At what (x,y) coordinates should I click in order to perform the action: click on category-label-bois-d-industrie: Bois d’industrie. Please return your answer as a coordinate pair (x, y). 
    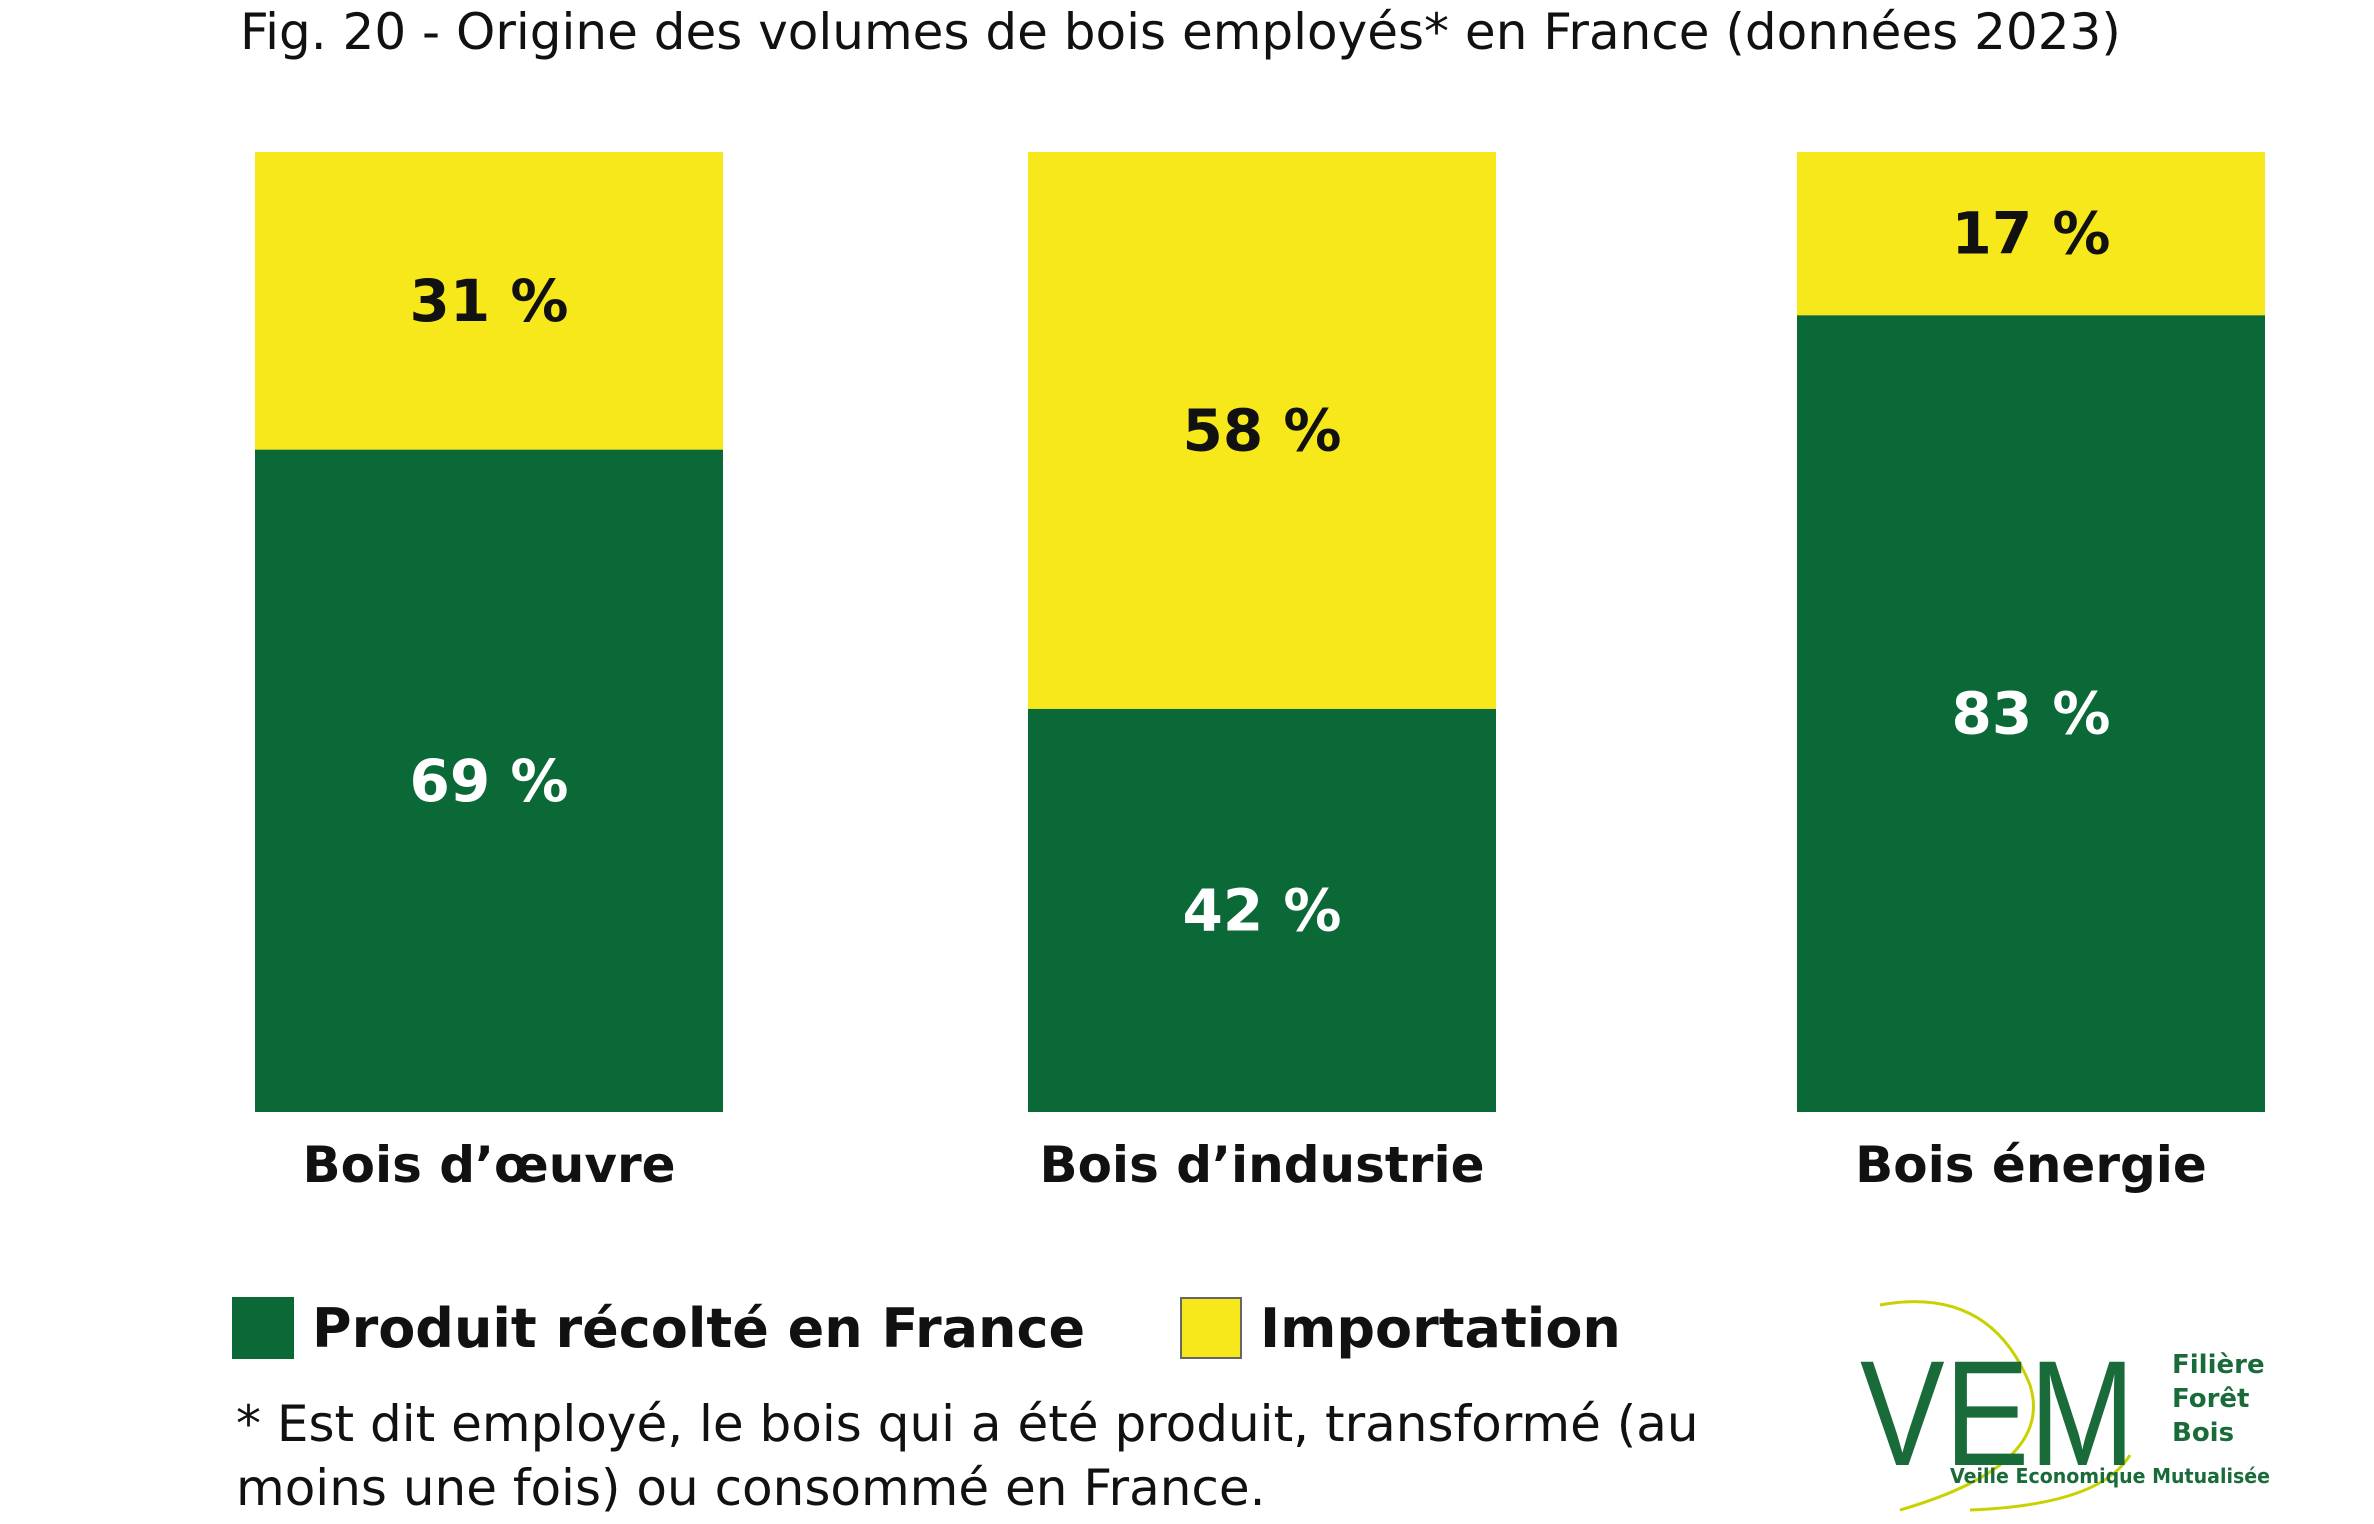
    Looking at the image, I should click on (1261, 1165).